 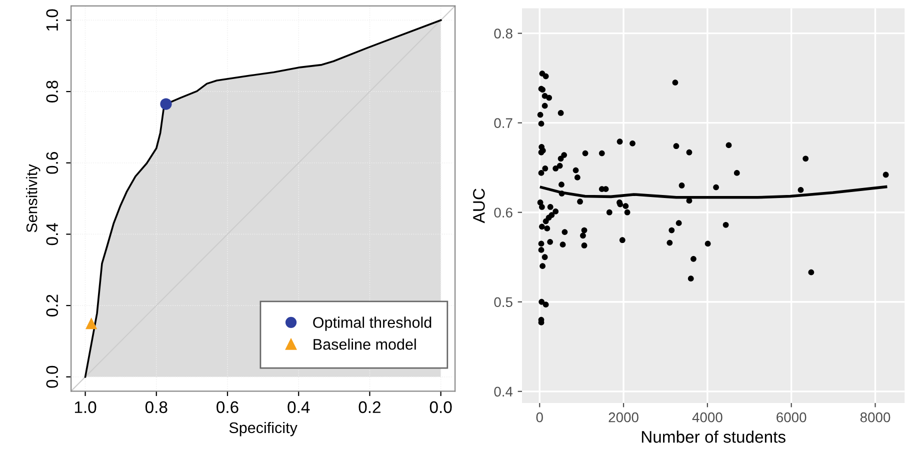 What do you see at coordinates (263, 429) in the screenshot?
I see `x-axis-title: Specificity` at bounding box center [263, 429].